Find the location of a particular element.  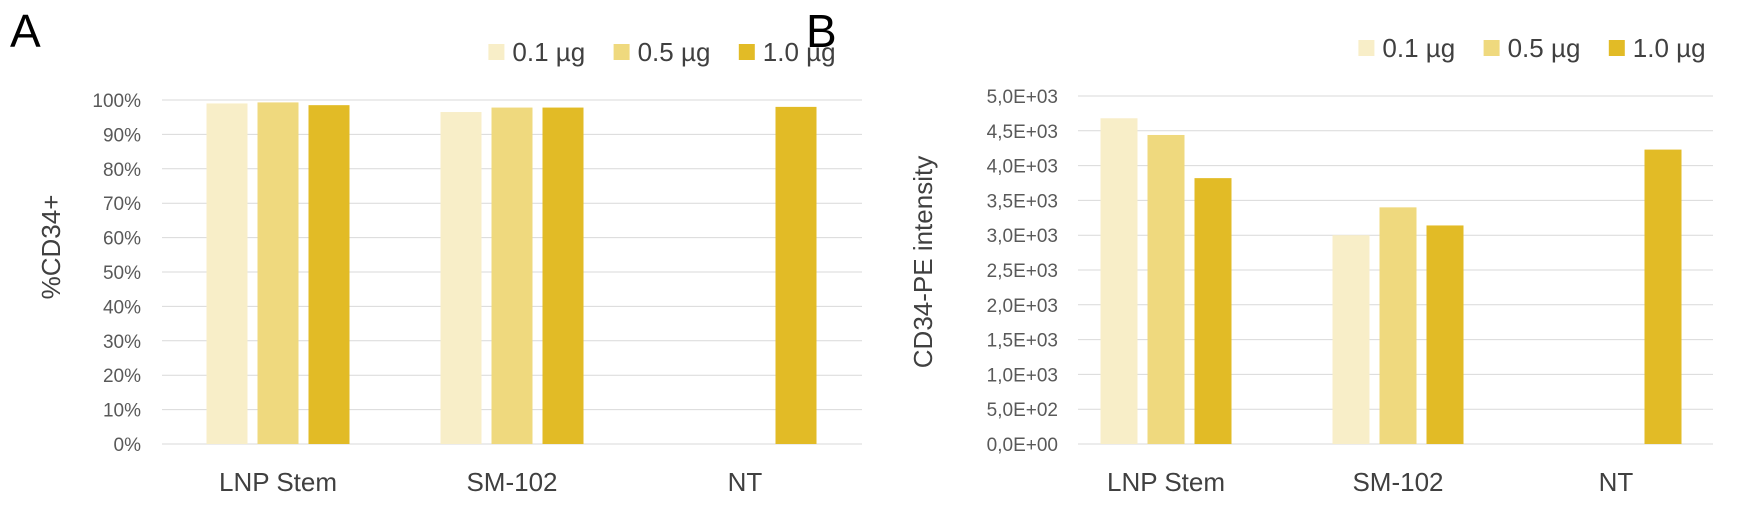

a-ytick-label: 80% is located at coordinates (122, 170).